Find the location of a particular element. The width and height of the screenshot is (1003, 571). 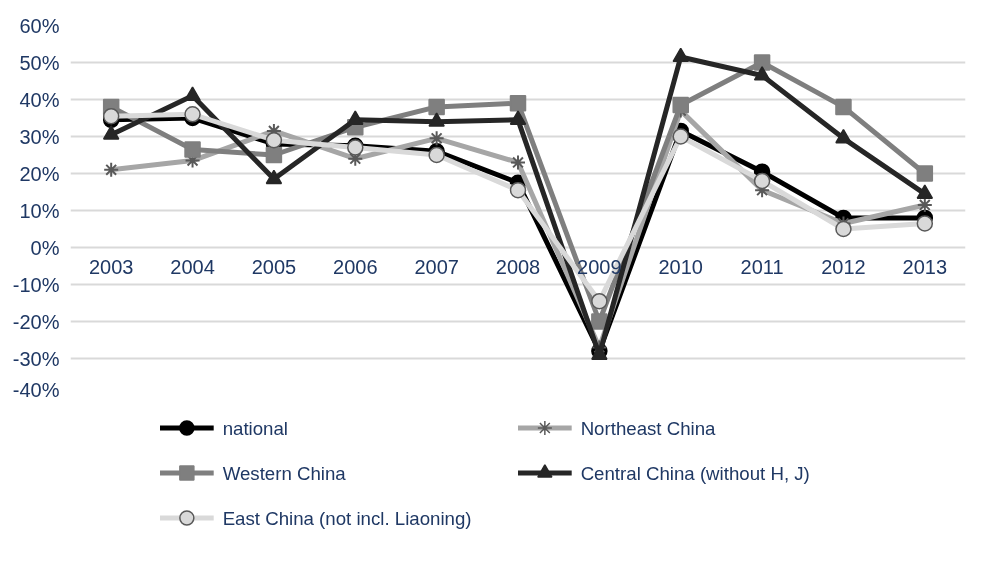

x-tick-label: 2011 is located at coordinates (762, 266).